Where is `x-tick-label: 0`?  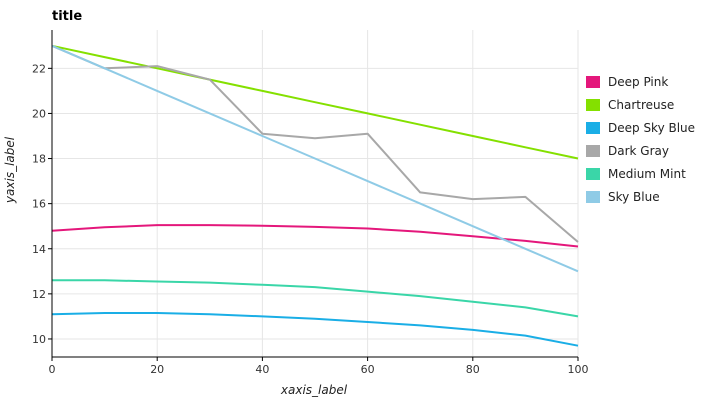 x-tick-label: 0 is located at coordinates (52, 369).